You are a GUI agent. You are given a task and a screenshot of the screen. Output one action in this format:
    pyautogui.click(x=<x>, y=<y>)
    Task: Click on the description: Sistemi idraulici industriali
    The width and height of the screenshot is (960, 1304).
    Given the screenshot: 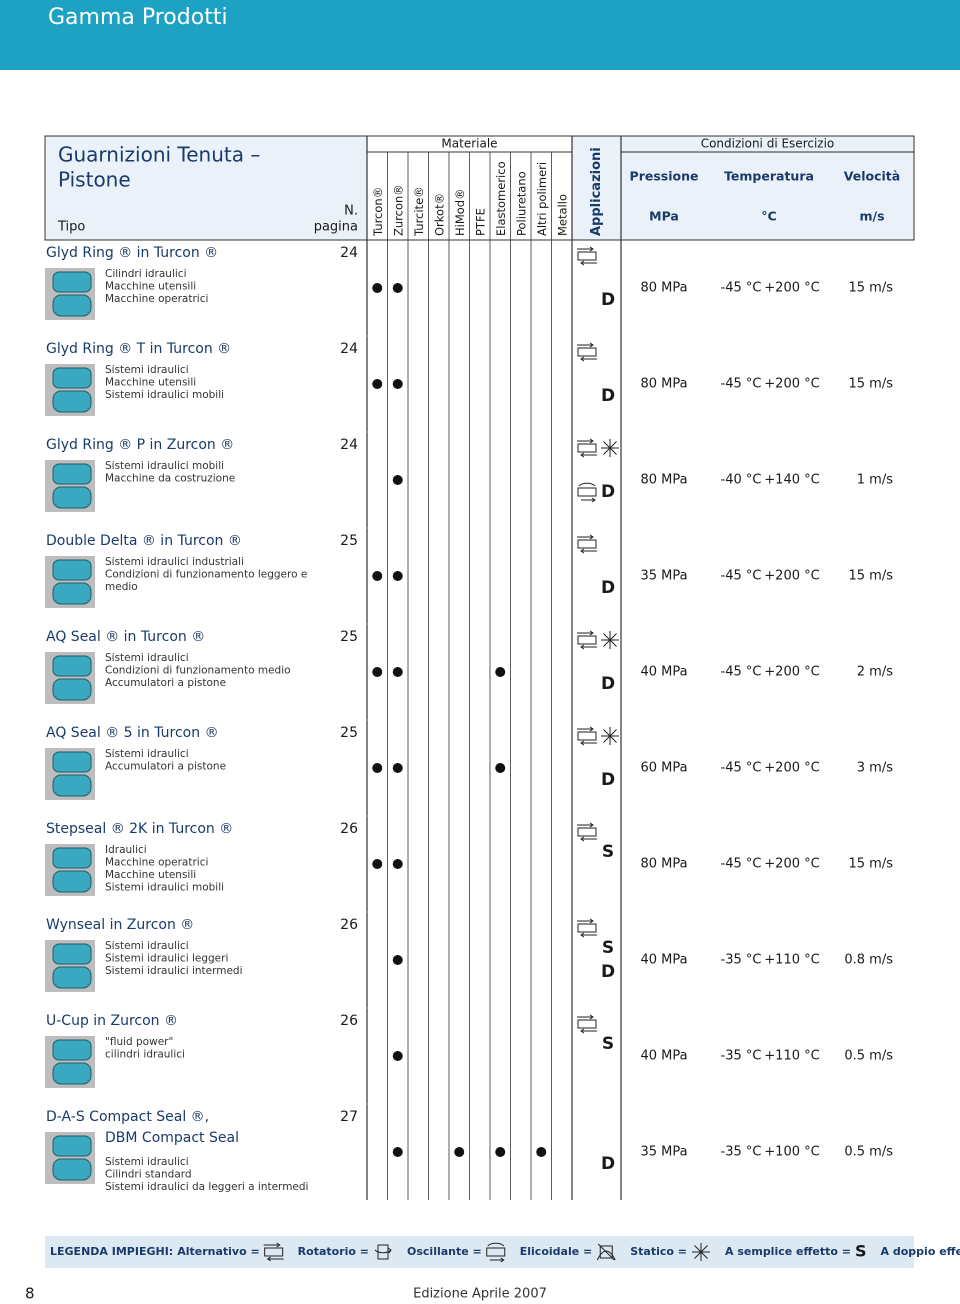 What is the action you would take?
    pyautogui.click(x=174, y=562)
    